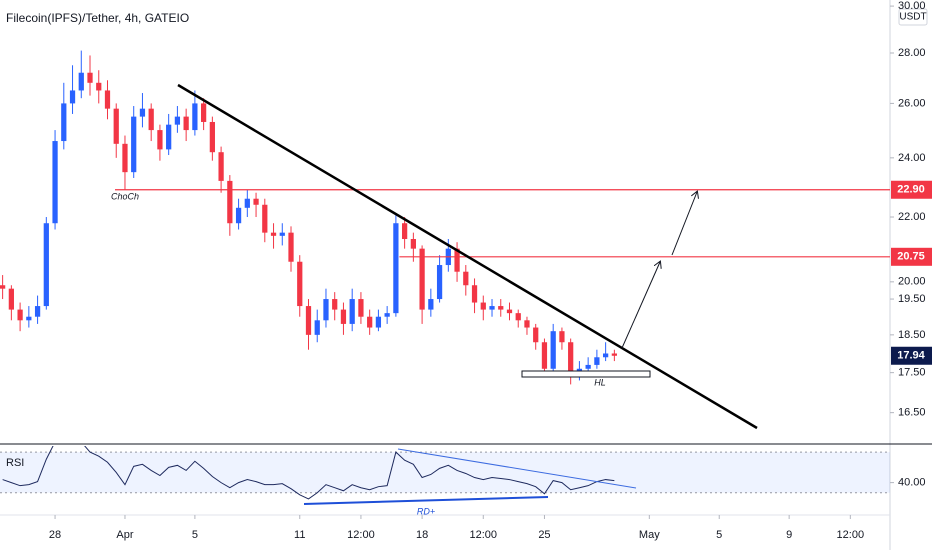  What do you see at coordinates (912, 103) in the screenshot?
I see `y-tick-label: 26.00` at bounding box center [912, 103].